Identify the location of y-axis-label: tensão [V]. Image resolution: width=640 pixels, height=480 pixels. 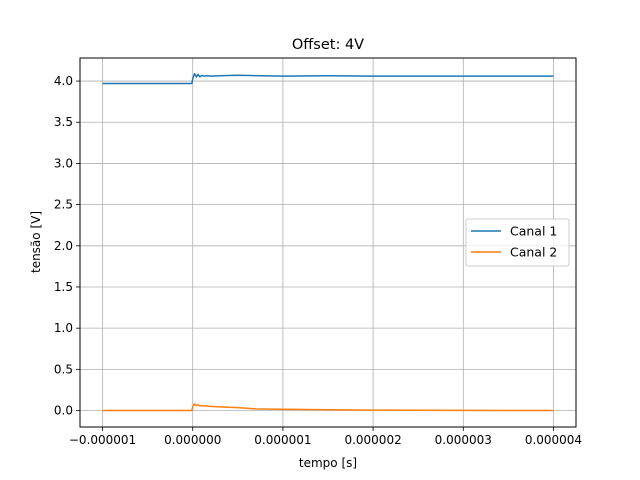
(36, 242).